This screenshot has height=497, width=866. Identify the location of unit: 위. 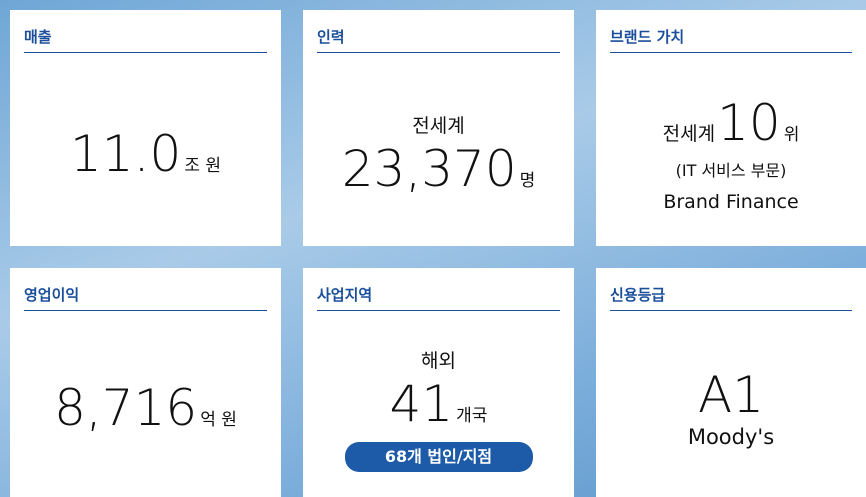
(791, 134).